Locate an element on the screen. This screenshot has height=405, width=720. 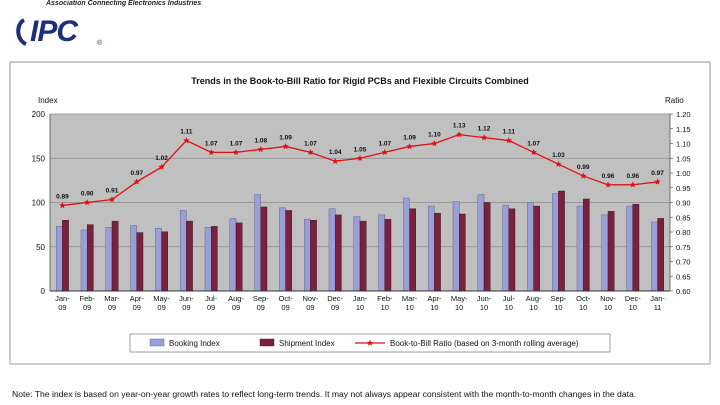
ratio-data-label: 0.99 is located at coordinates (583, 167).